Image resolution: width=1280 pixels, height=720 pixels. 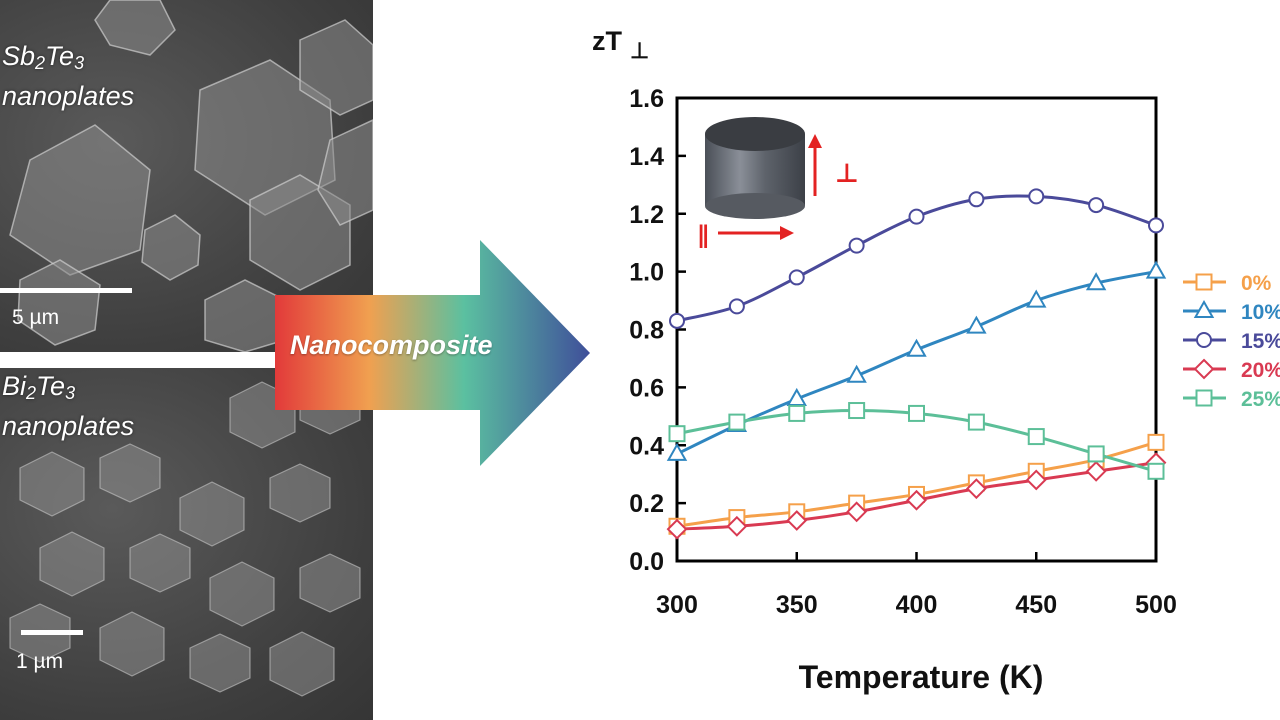 What do you see at coordinates (66, 290) in the screenshot?
I see `scale-bar-top` at bounding box center [66, 290].